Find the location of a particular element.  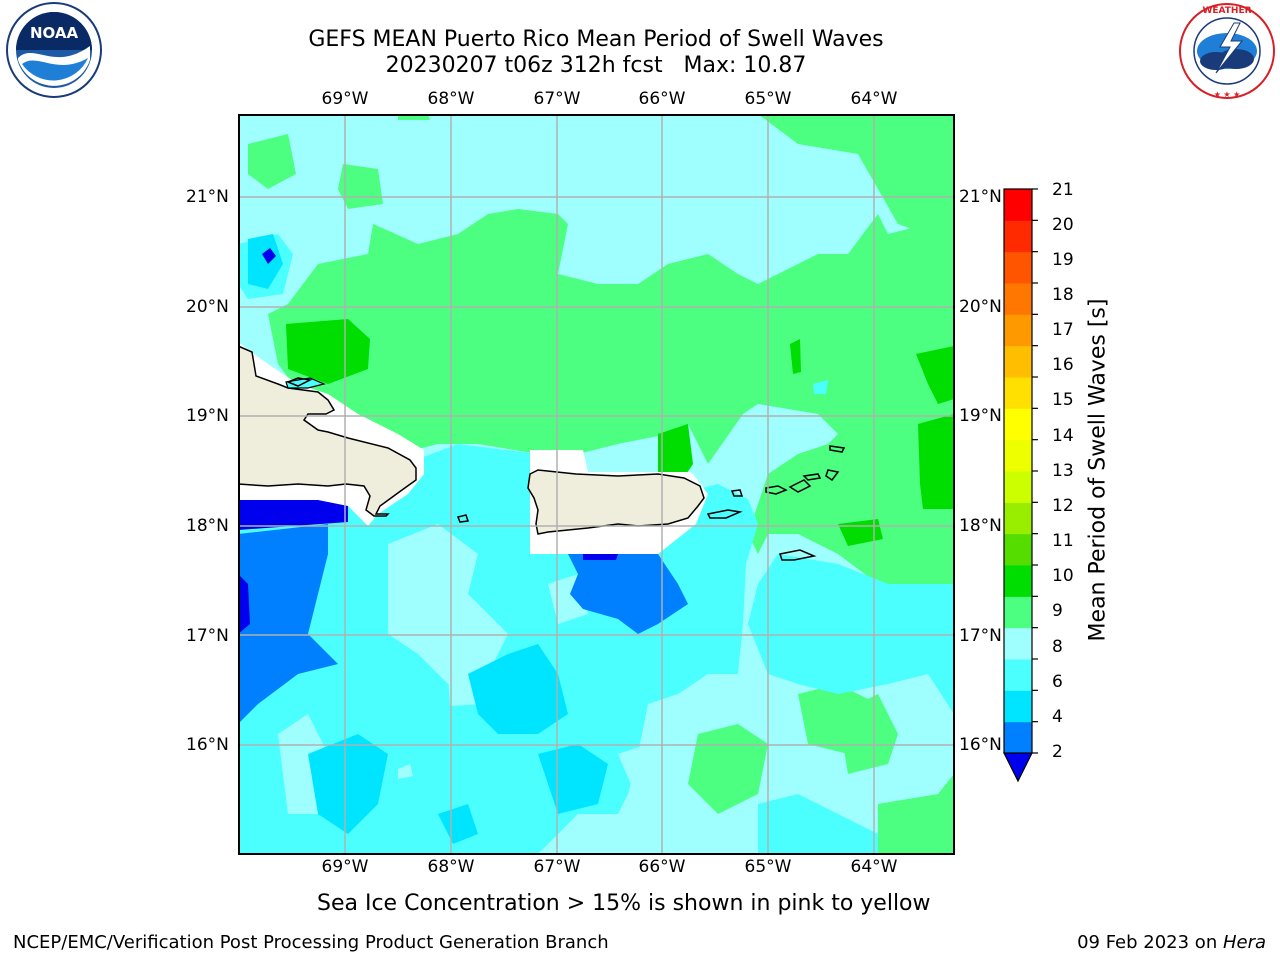

cb-tick-16: 16 is located at coordinates (1063, 365).